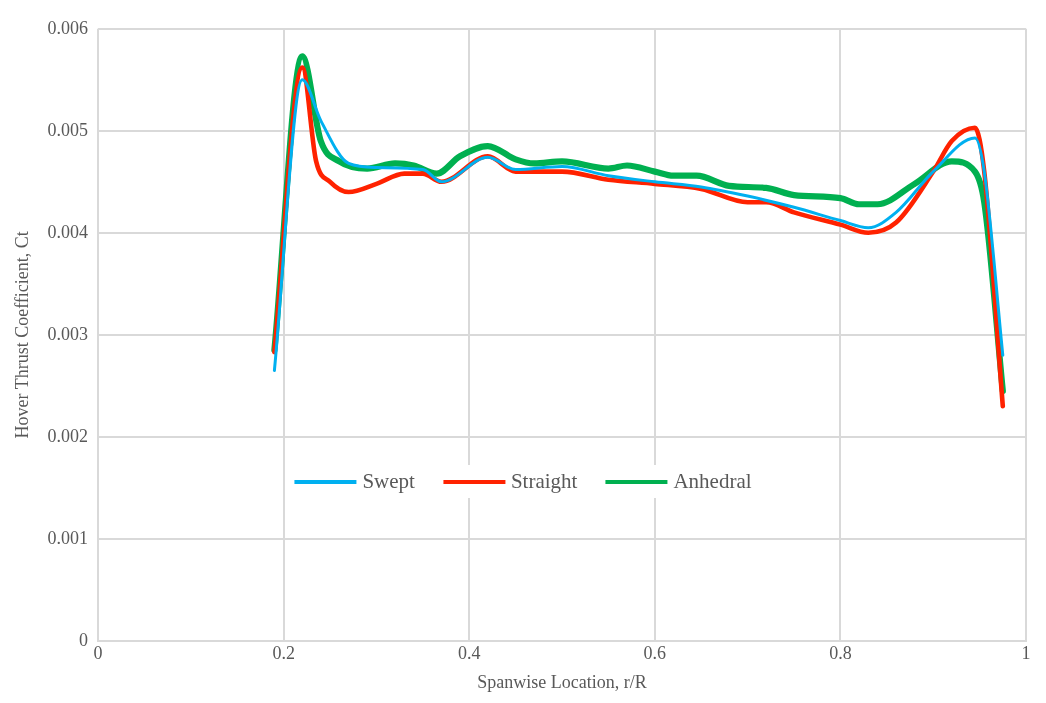  I want to click on y-tick-label: 0.004, so click(68, 231).